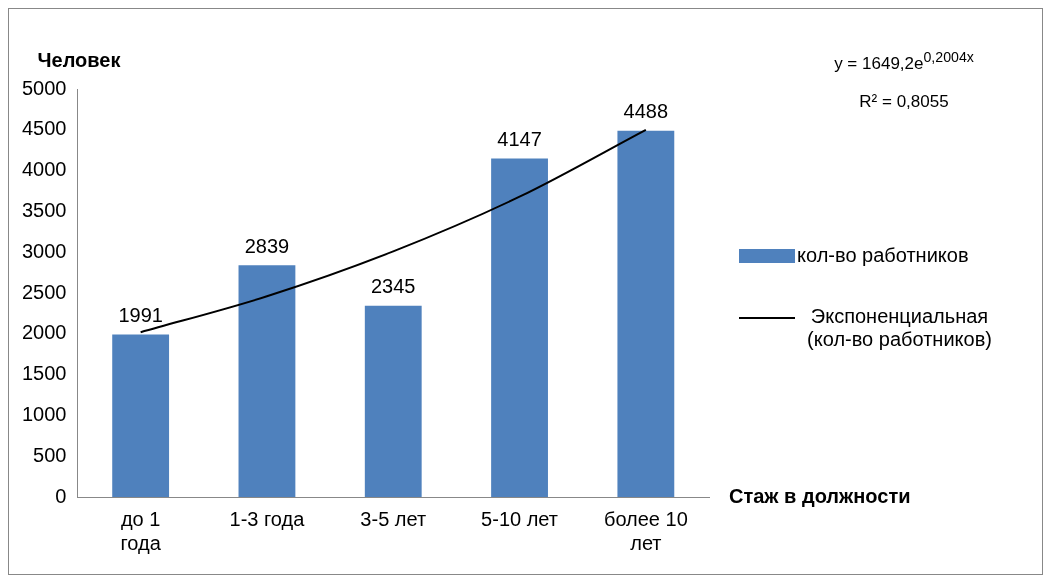 The image size is (1051, 583). Describe the element at coordinates (44, 87) in the screenshot. I see `y-tick-label: 5000` at that location.